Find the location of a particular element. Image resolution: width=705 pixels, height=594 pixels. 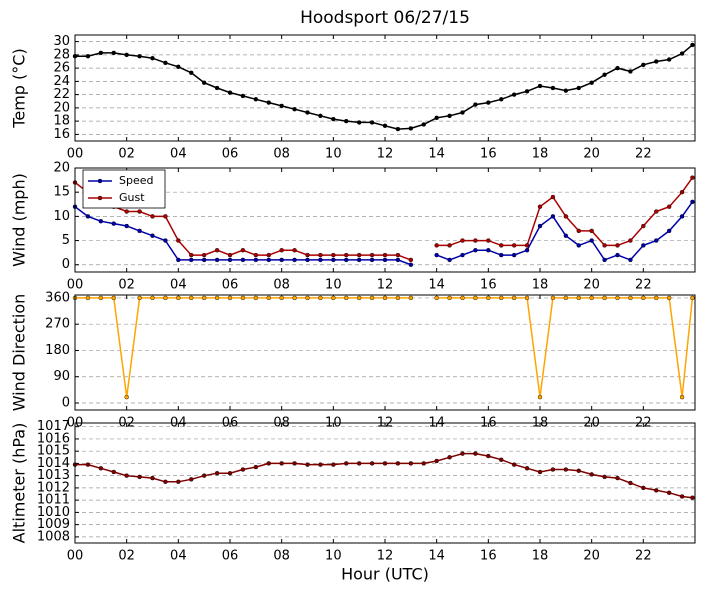

y-tick-label: 90 is located at coordinates (61, 376).